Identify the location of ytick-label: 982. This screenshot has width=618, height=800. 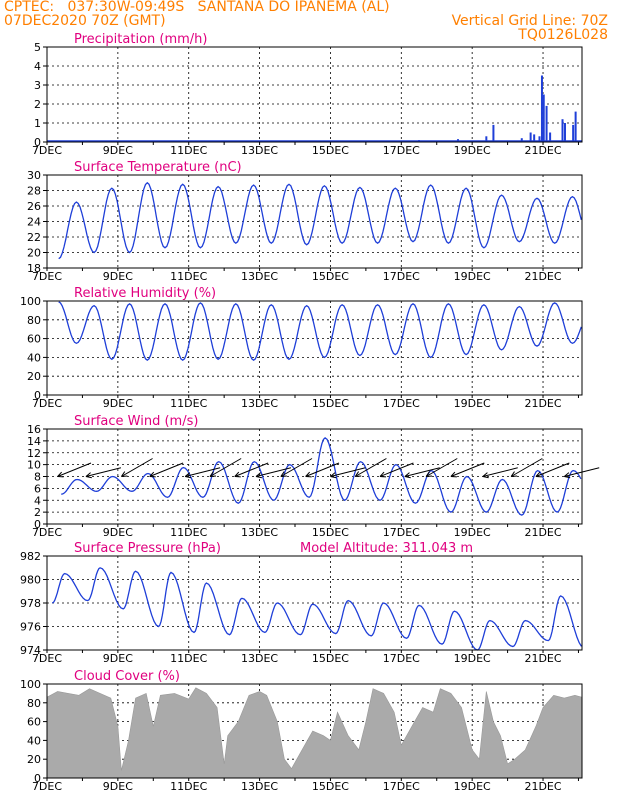
(30, 556).